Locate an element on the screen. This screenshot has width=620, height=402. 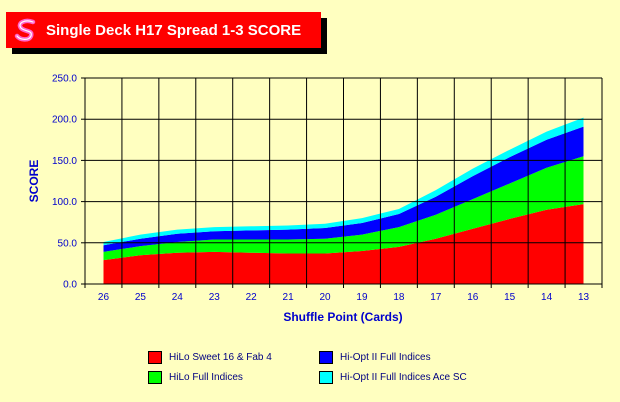
y-axis-label: SCORE is located at coordinates (34, 181).